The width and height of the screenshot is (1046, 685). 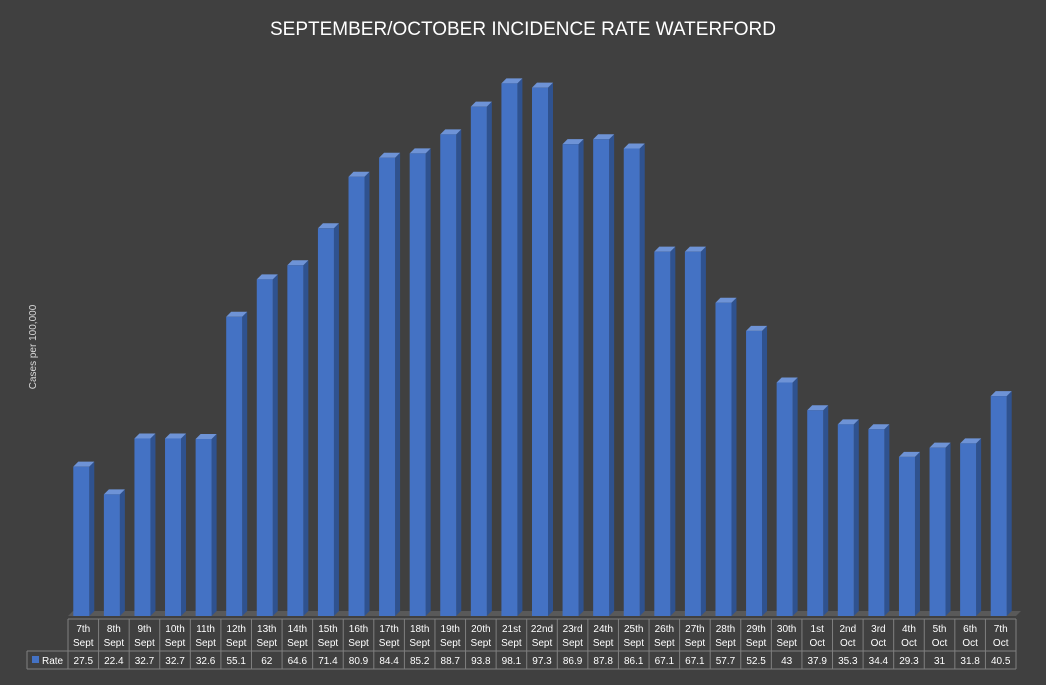 What do you see at coordinates (114, 661) in the screenshot?
I see `data-label: 22.4` at bounding box center [114, 661].